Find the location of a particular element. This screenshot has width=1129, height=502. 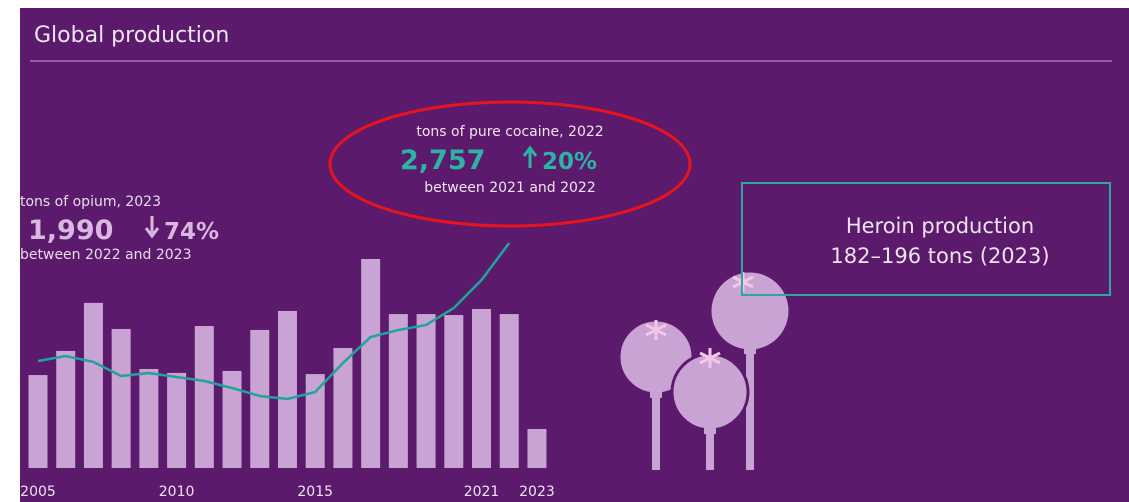

down-arrow is located at coordinates (152, 227).